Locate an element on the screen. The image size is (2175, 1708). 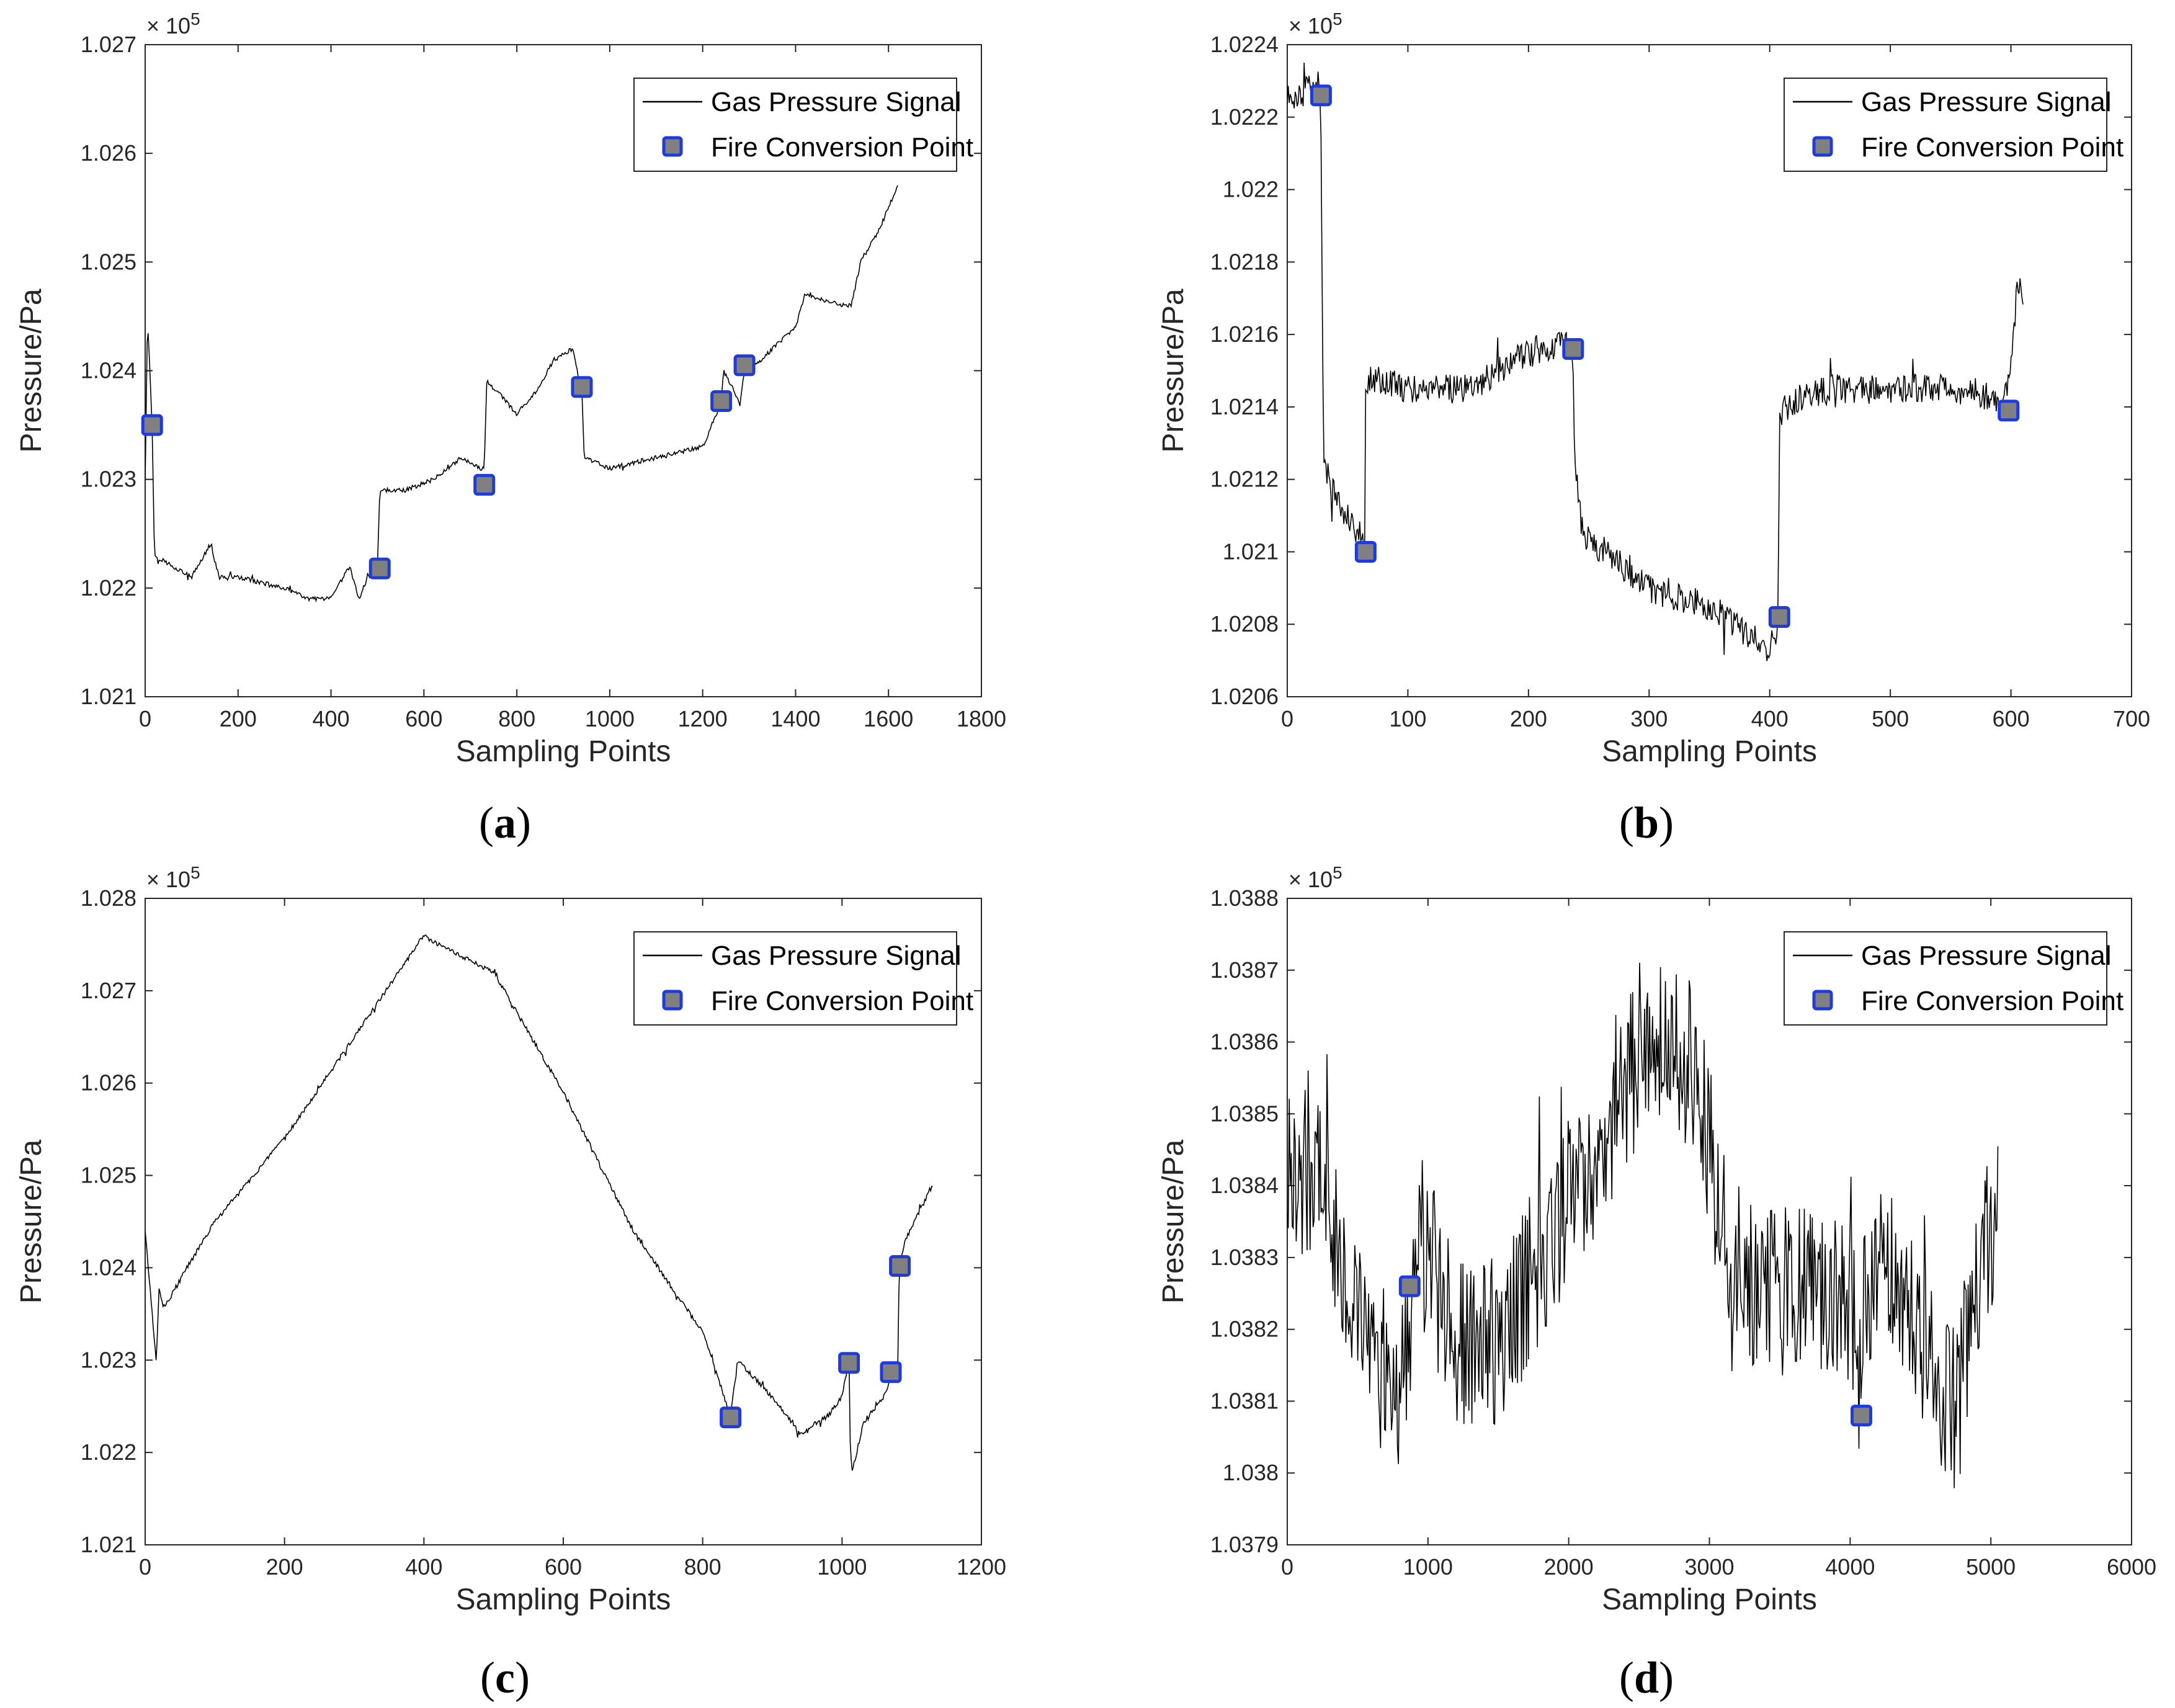
caption-letter: a is located at coordinates (505, 823).